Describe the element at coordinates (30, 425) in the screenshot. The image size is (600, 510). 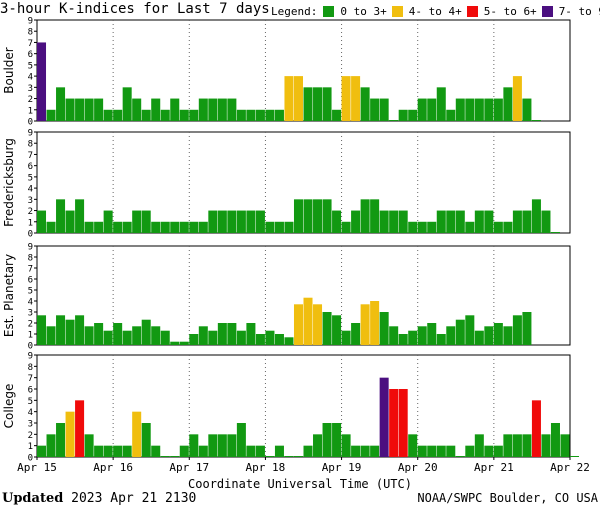
I see `y-tick-label: 3` at that location.